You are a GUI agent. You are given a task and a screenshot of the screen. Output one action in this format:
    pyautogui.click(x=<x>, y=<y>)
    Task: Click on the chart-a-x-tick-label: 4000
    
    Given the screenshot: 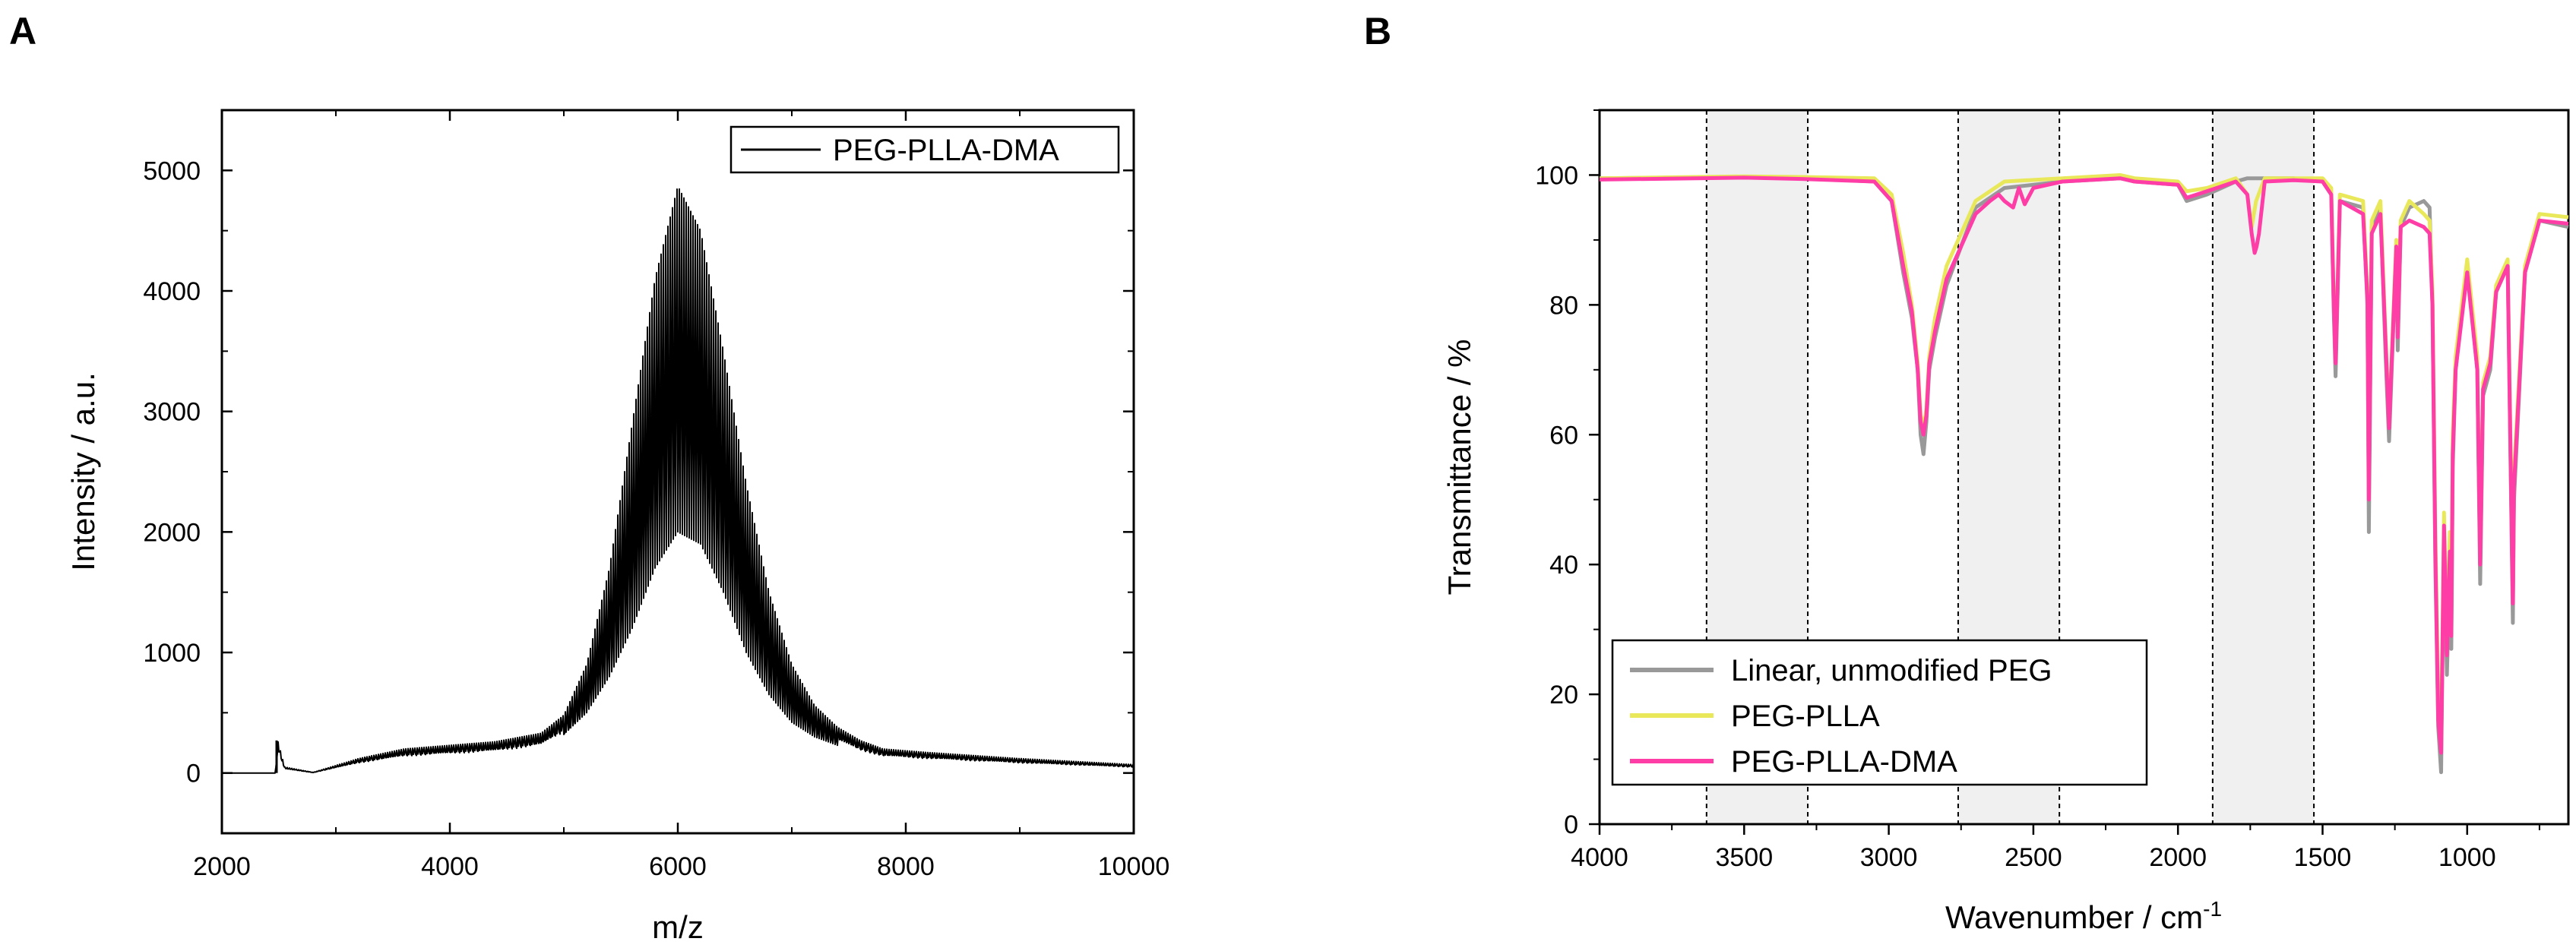 What is the action you would take?
    pyautogui.click(x=450, y=867)
    